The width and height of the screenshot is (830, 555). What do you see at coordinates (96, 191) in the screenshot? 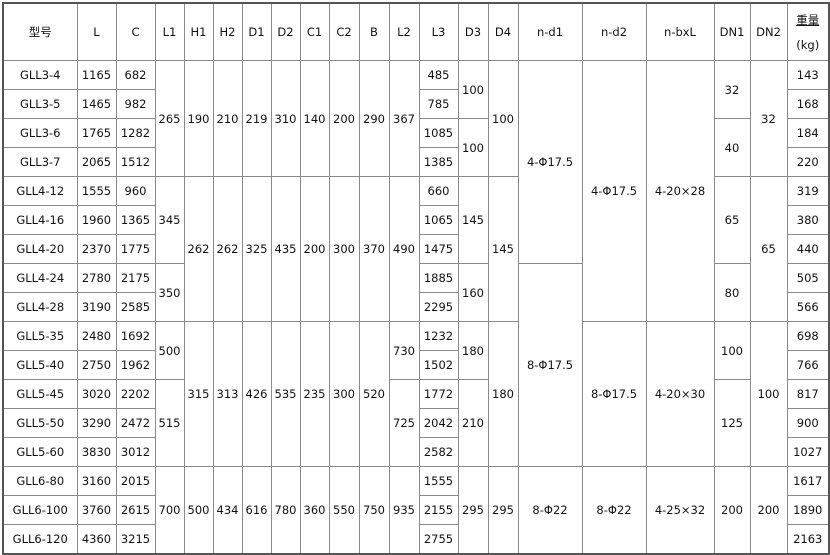
I see `cell-L: 1555` at bounding box center [96, 191].